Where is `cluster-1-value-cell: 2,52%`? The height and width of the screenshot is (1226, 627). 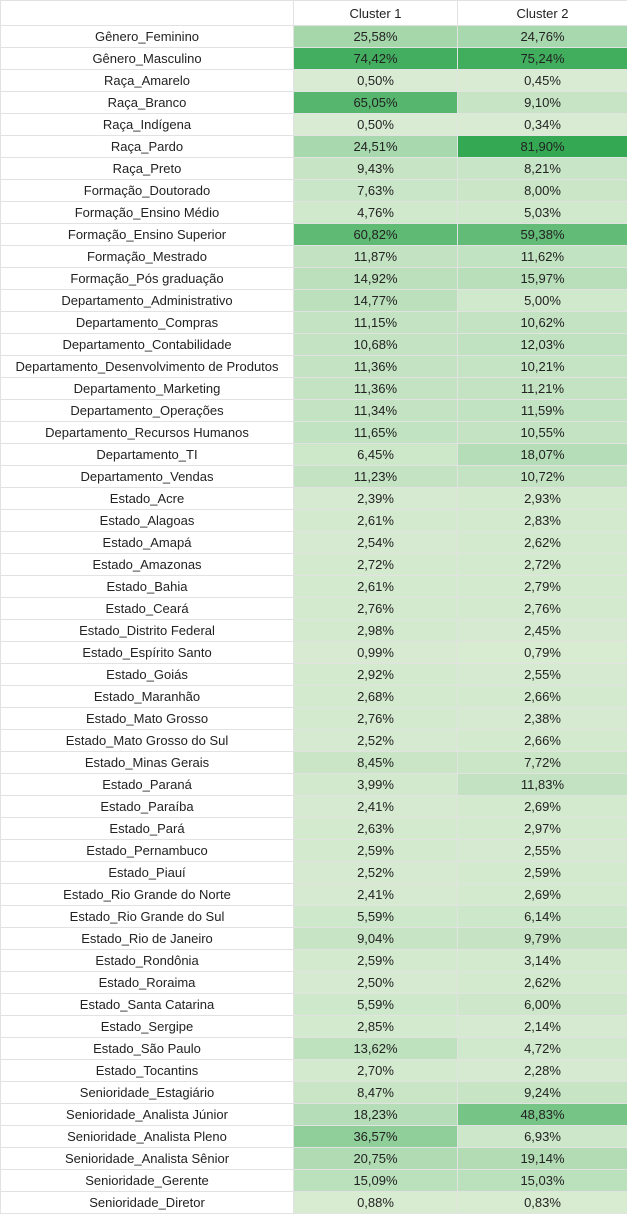
cluster-1-value-cell: 2,52% is located at coordinates (375, 872).